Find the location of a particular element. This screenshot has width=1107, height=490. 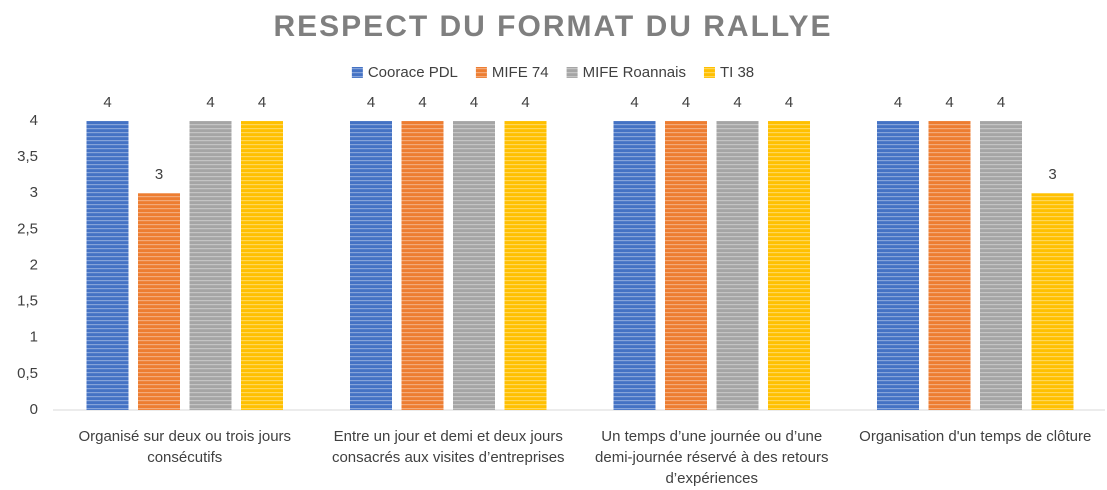

legend-item: TI 38 is located at coordinates (728, 72).